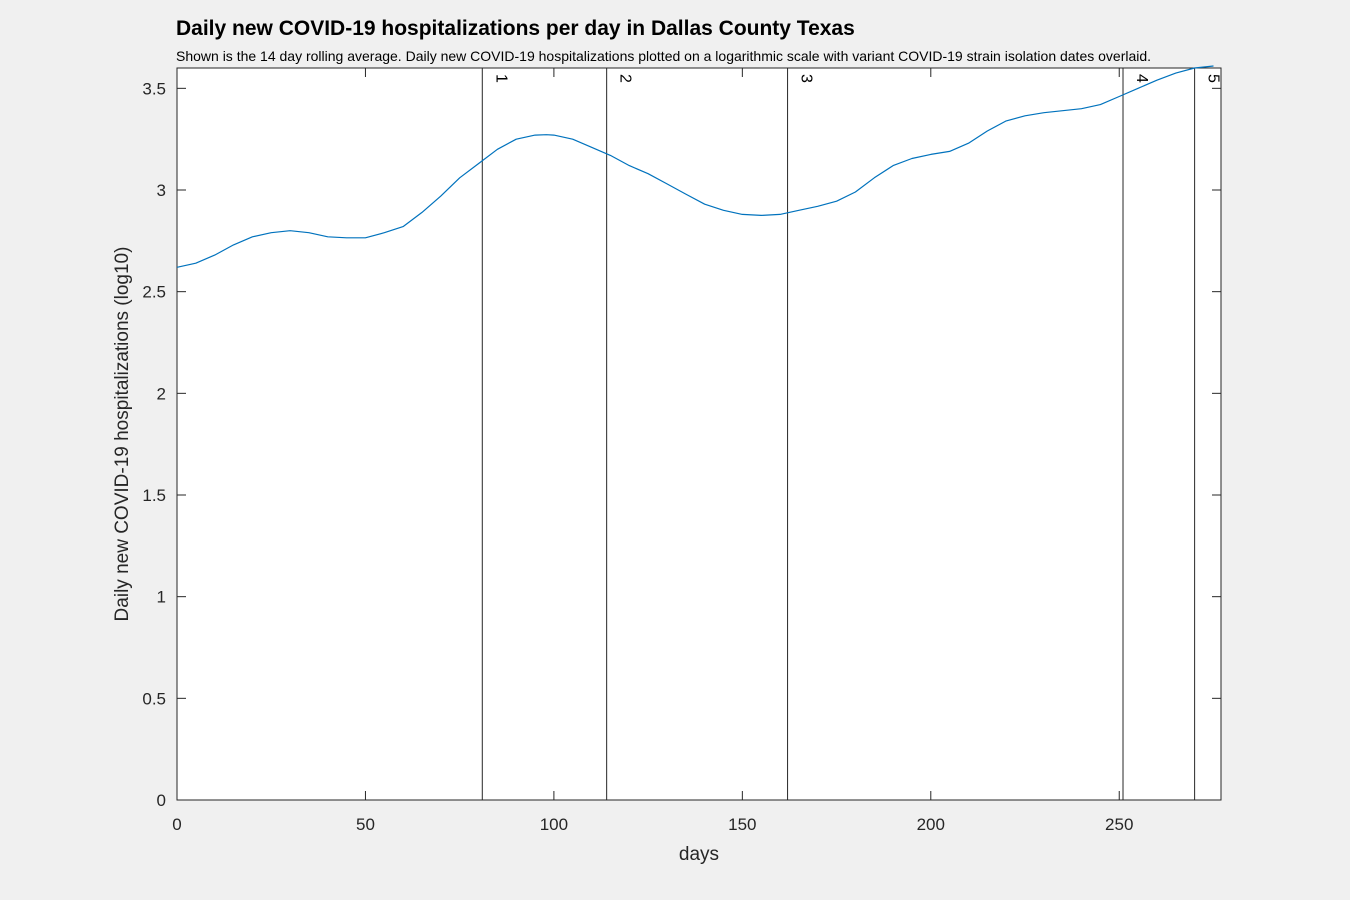 This screenshot has width=1350, height=900. I want to click on variant-label-2: 2, so click(625, 78).